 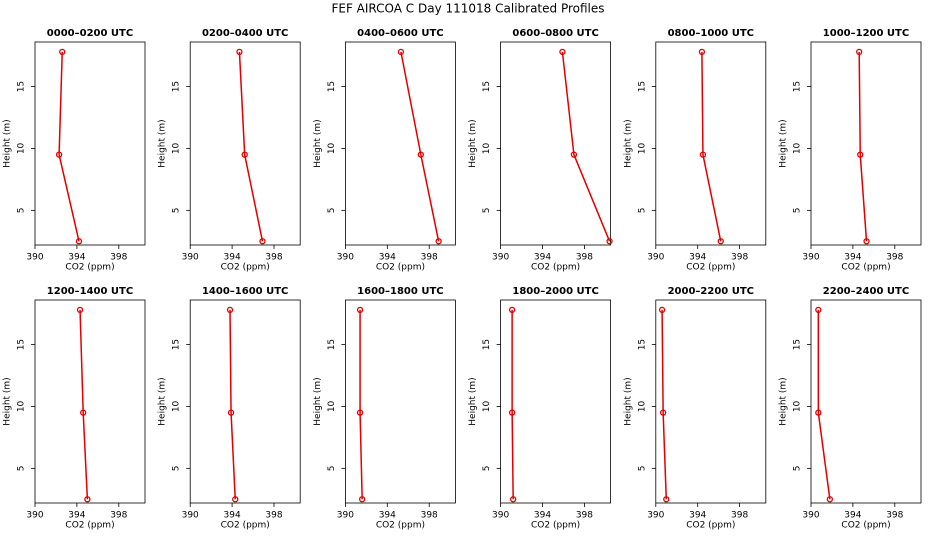 What do you see at coordinates (90, 291) in the screenshot?
I see `panel-title: 1200–1400 UTC` at bounding box center [90, 291].